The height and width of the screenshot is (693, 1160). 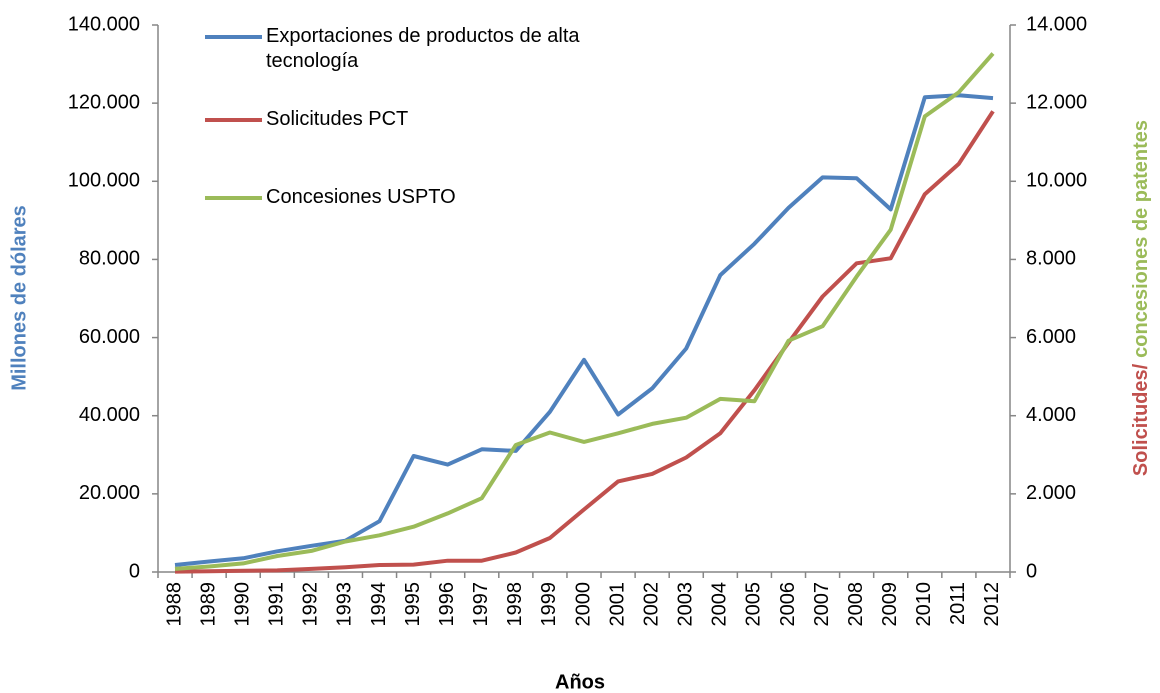 I want to click on x-tick-label: 2000, so click(x=583, y=604).